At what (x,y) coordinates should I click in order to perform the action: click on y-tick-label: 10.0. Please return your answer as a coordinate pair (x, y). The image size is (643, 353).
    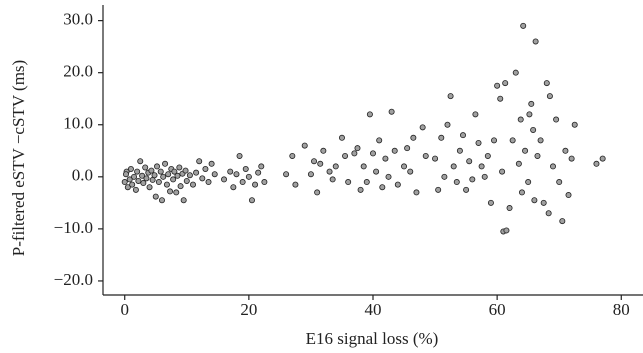
    Looking at the image, I should click on (78, 123).